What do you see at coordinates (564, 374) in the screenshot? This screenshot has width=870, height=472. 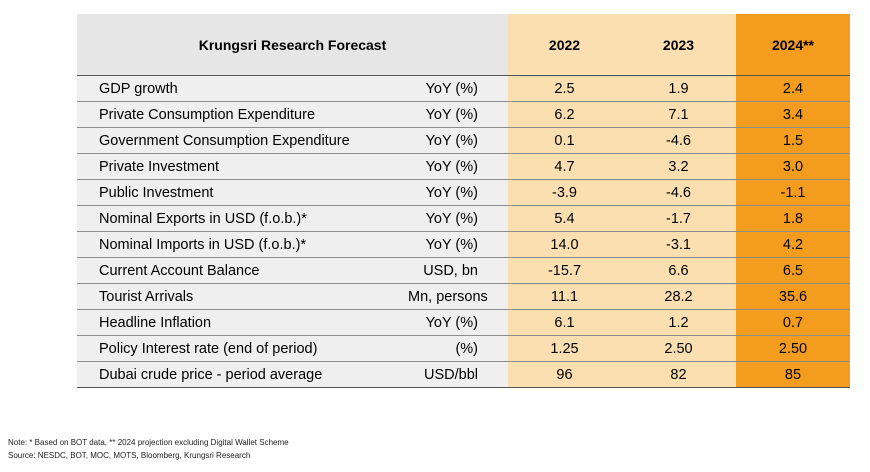 I see `value-cell: 96` at bounding box center [564, 374].